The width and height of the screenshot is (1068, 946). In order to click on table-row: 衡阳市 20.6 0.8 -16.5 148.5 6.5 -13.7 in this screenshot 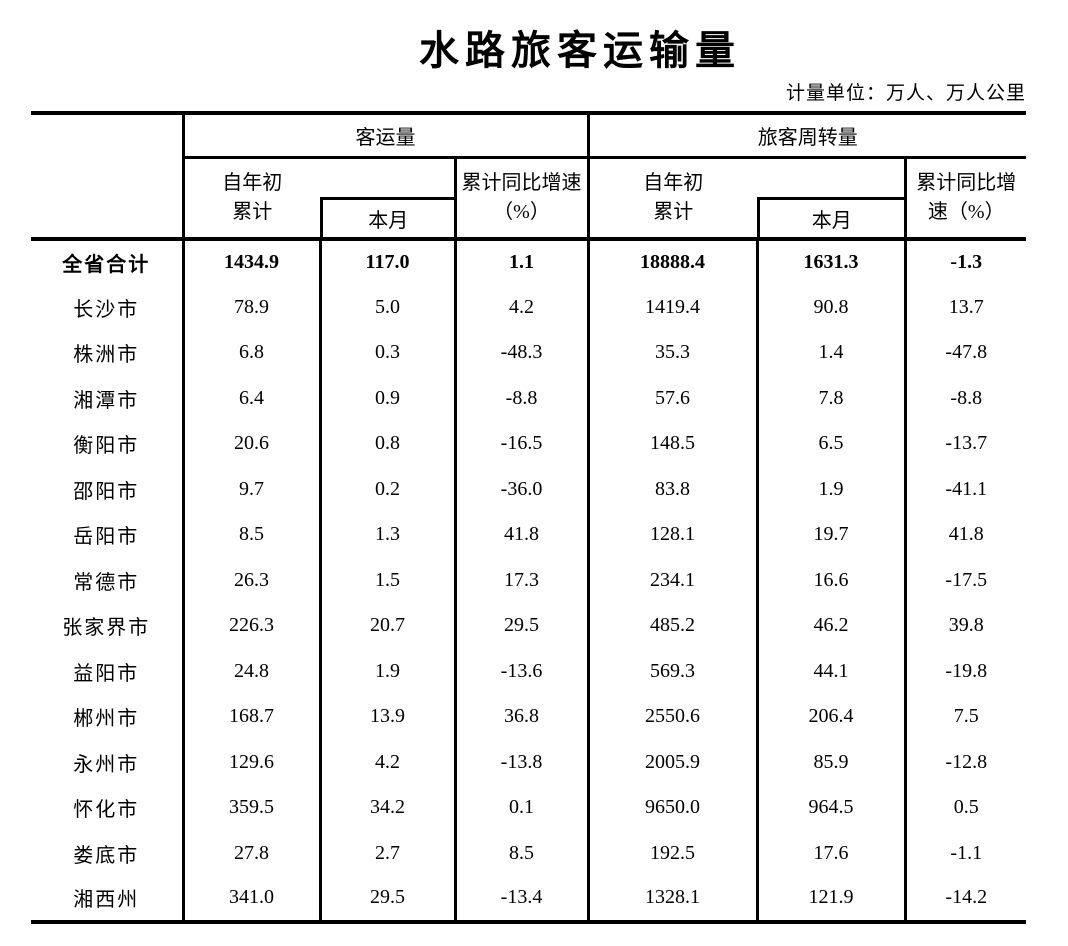, I will do `click(528, 444)`.